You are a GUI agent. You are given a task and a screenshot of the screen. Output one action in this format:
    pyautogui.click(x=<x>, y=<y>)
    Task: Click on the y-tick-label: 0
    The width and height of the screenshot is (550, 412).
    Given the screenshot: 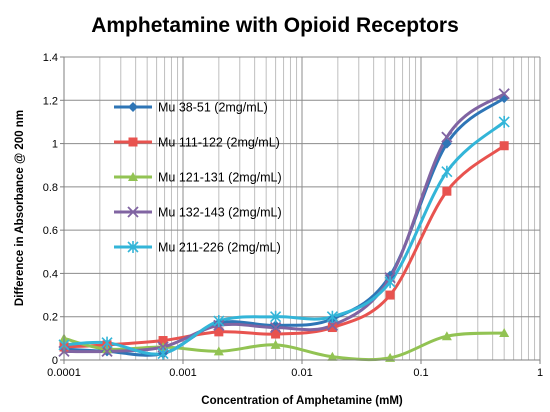 What is the action you would take?
    pyautogui.click(x=55, y=361)
    